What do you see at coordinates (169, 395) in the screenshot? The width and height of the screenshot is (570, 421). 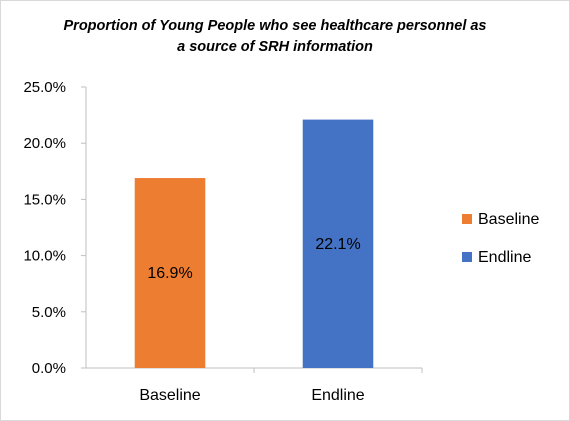 I see `x-tick-label: Baseline` at bounding box center [169, 395].